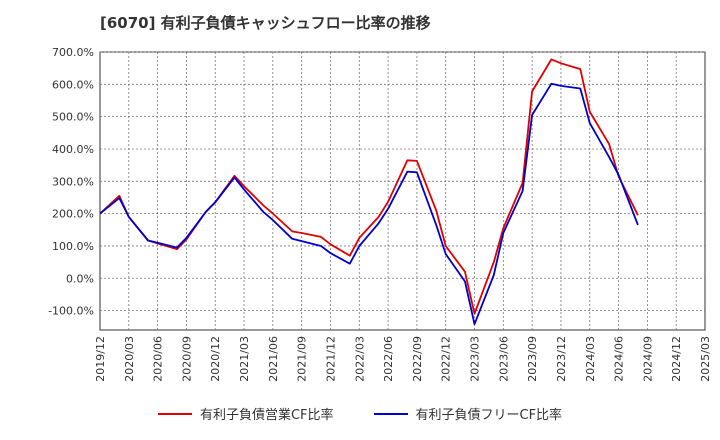  Describe the element at coordinates (265, 23) in the screenshot. I see `chart-title: [6070] 有利子負債キャッシュフロー比率の推移` at that location.